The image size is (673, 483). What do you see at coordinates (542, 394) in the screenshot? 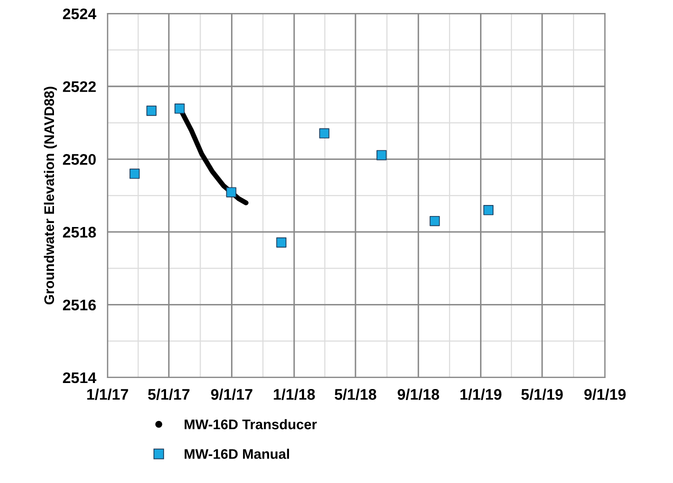
I see `x-tick-label: 5/1/19` at bounding box center [542, 394].